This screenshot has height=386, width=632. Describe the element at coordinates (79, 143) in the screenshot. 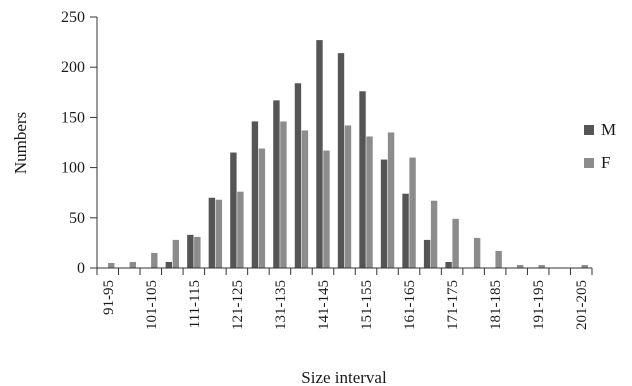

I see `y-axis-ticks: 0 50 100 150 200 250` at that location.